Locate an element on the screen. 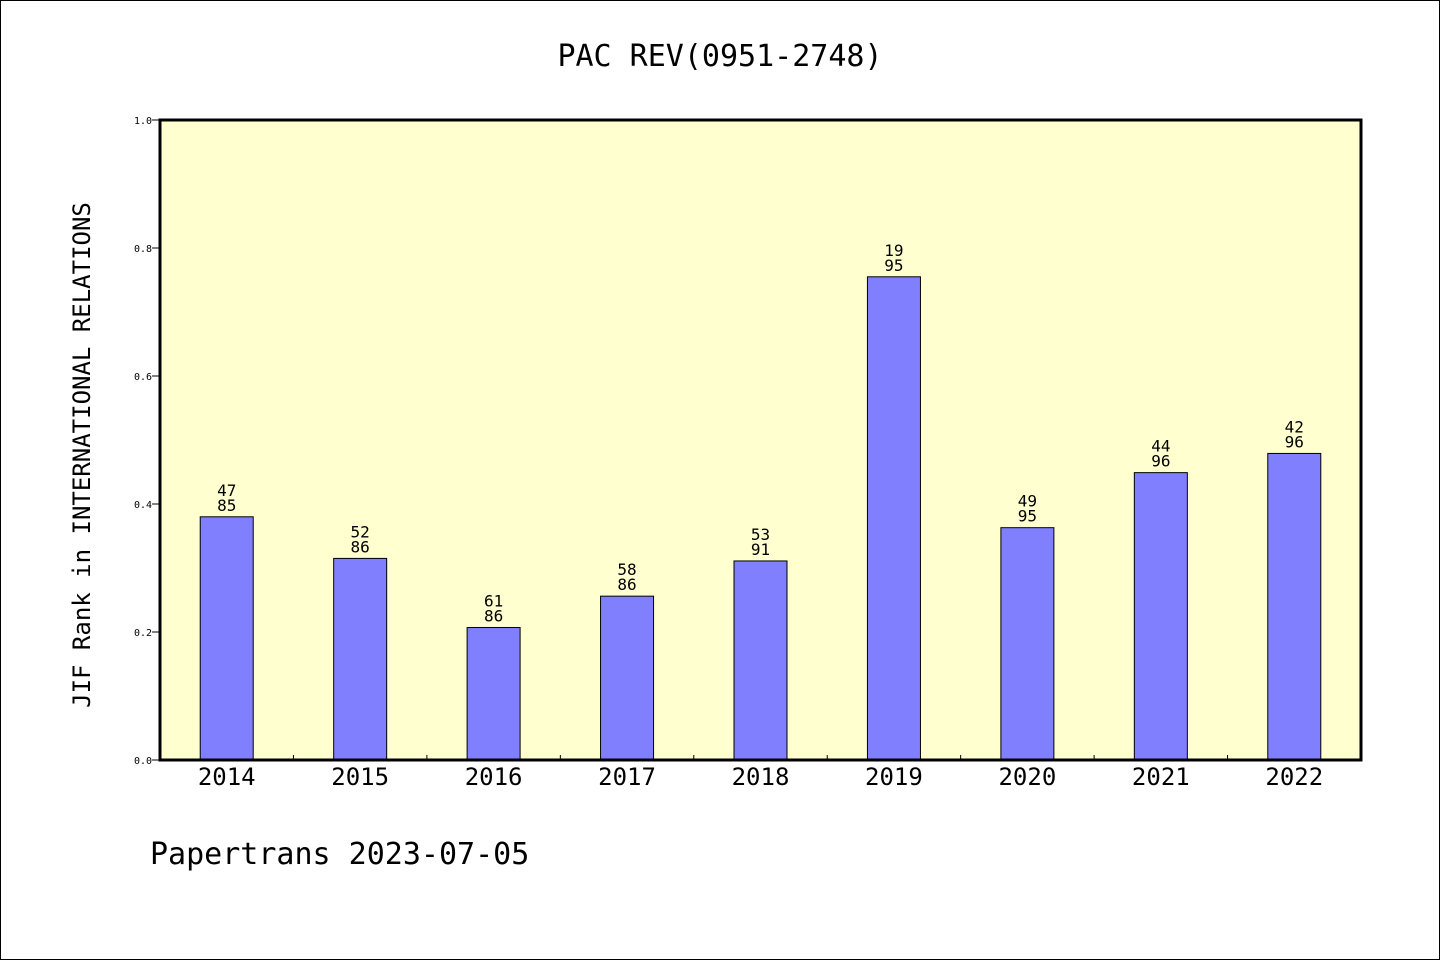 Image resolution: width=1440 pixels, height=960 pixels. bar-label-rank: 52 is located at coordinates (360, 531).